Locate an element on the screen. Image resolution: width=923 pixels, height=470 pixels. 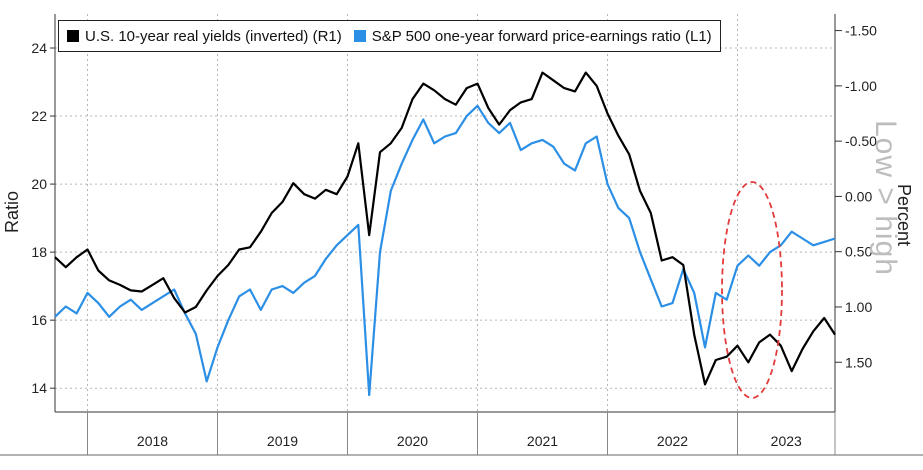
legend-swatch-black is located at coordinates (73, 36).